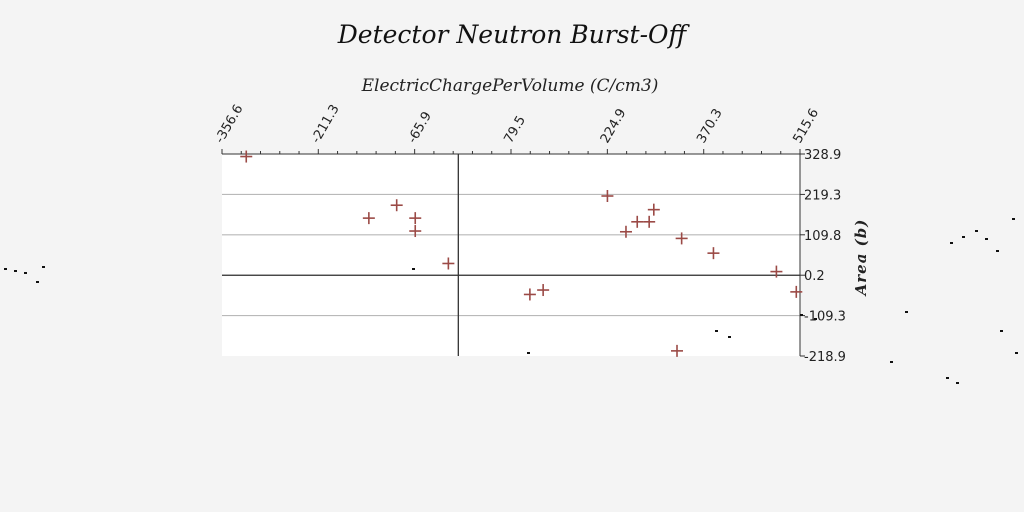 The height and width of the screenshot is (512, 1024). Describe the element at coordinates (420, 127) in the screenshot. I see `x-tick-label: -65.9` at that location.